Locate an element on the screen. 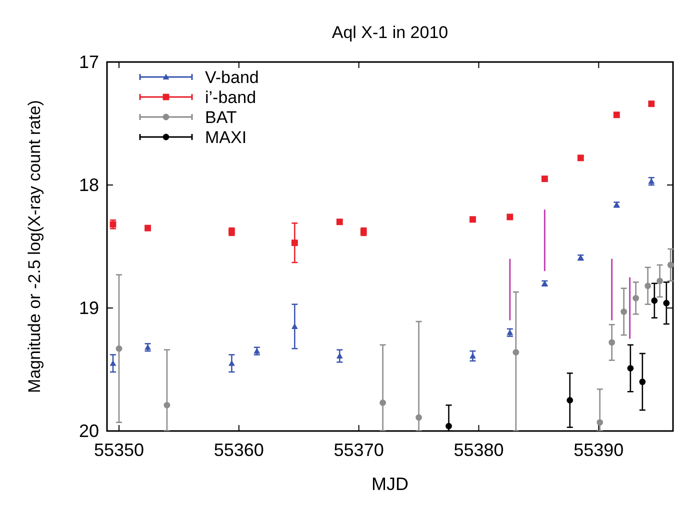 Image resolution: width=676 pixels, height=508 pixels. x-tick-label: 55370 is located at coordinates (359, 450).